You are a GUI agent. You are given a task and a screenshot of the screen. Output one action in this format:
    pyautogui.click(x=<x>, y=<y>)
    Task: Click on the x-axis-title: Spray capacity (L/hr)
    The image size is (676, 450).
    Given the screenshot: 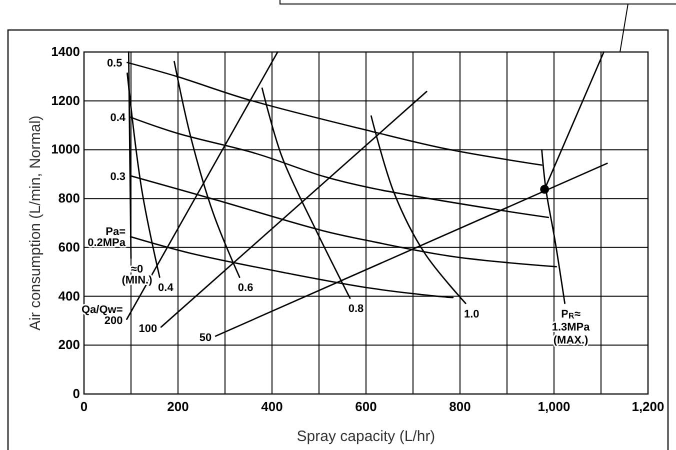 What is the action you would take?
    pyautogui.click(x=366, y=436)
    